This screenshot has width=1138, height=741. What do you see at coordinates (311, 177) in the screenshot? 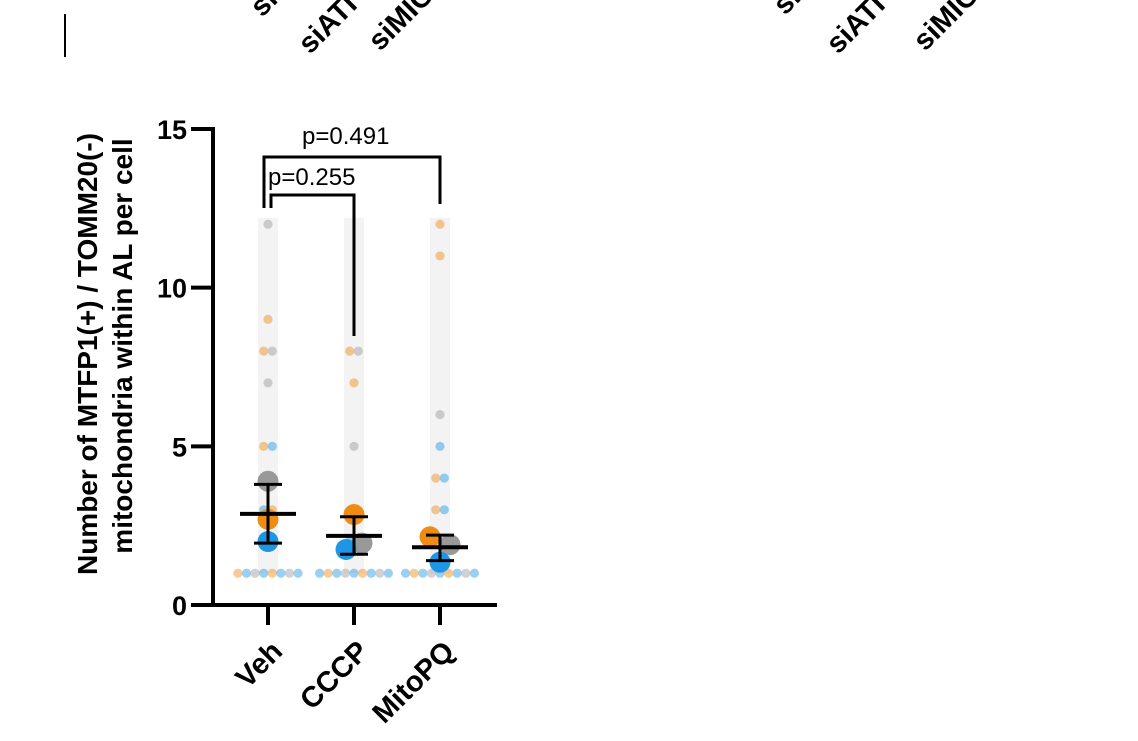
I see `p-value-label: p=0.255` at bounding box center [311, 177].